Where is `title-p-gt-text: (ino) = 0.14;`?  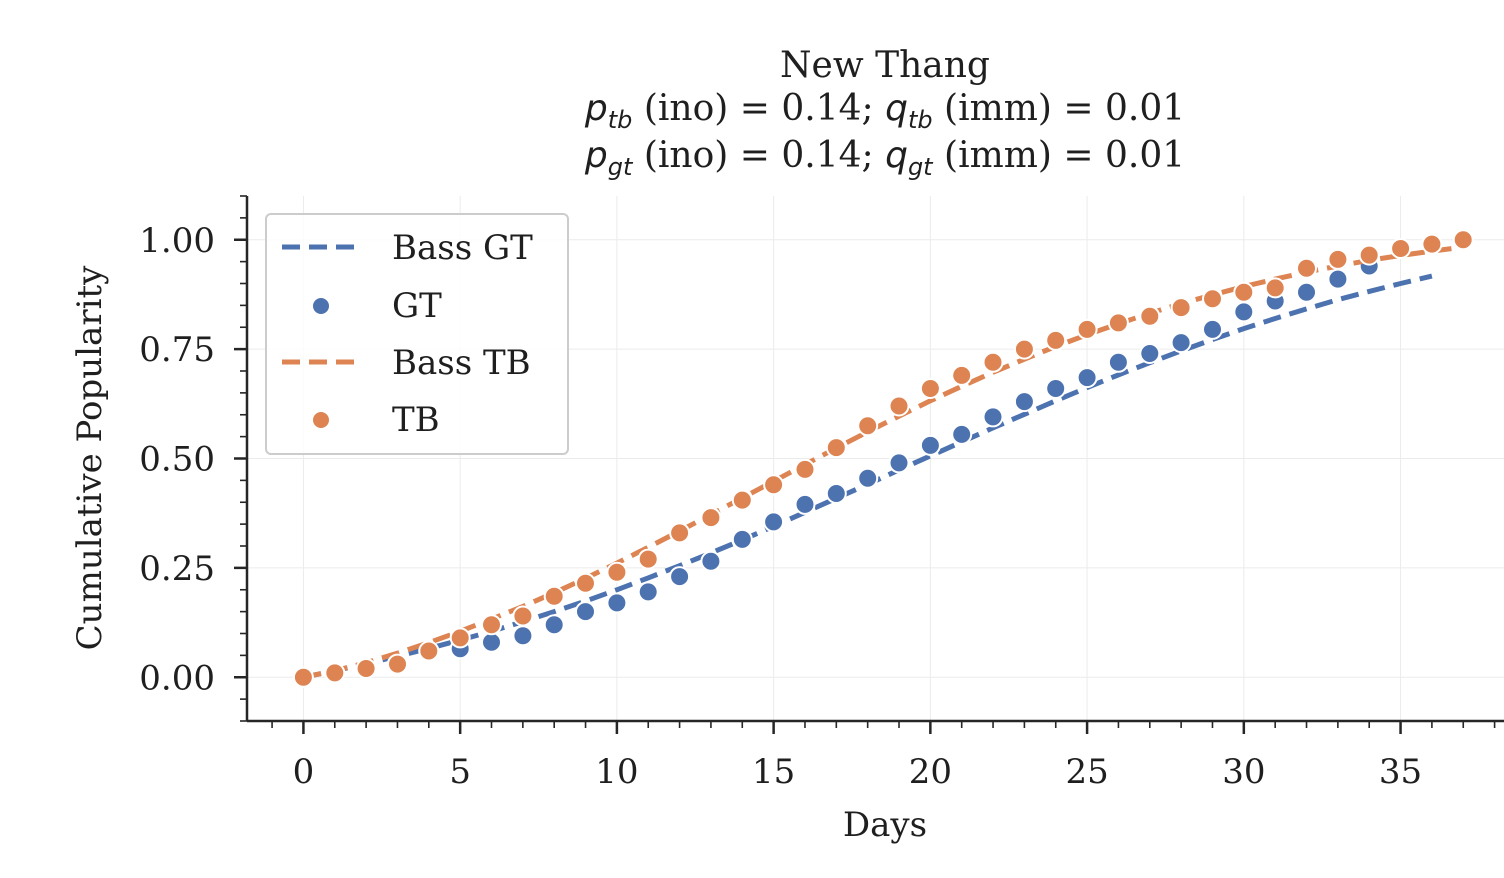 title-p-gt-text: (ino) = 0.14; is located at coordinates (758, 155).